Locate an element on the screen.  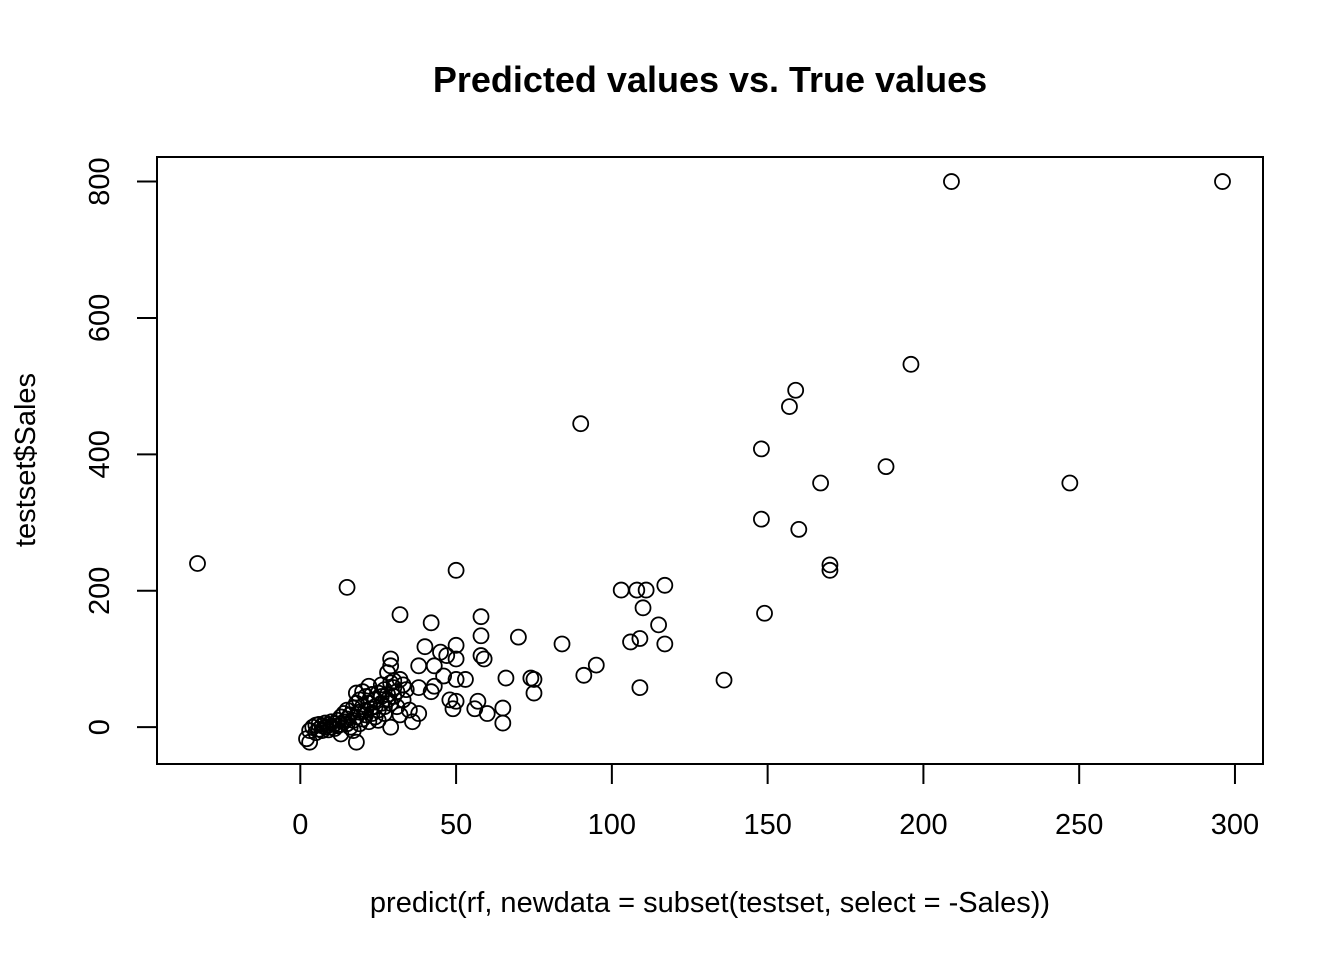
y-tick-label: 600 is located at coordinates (100, 318).